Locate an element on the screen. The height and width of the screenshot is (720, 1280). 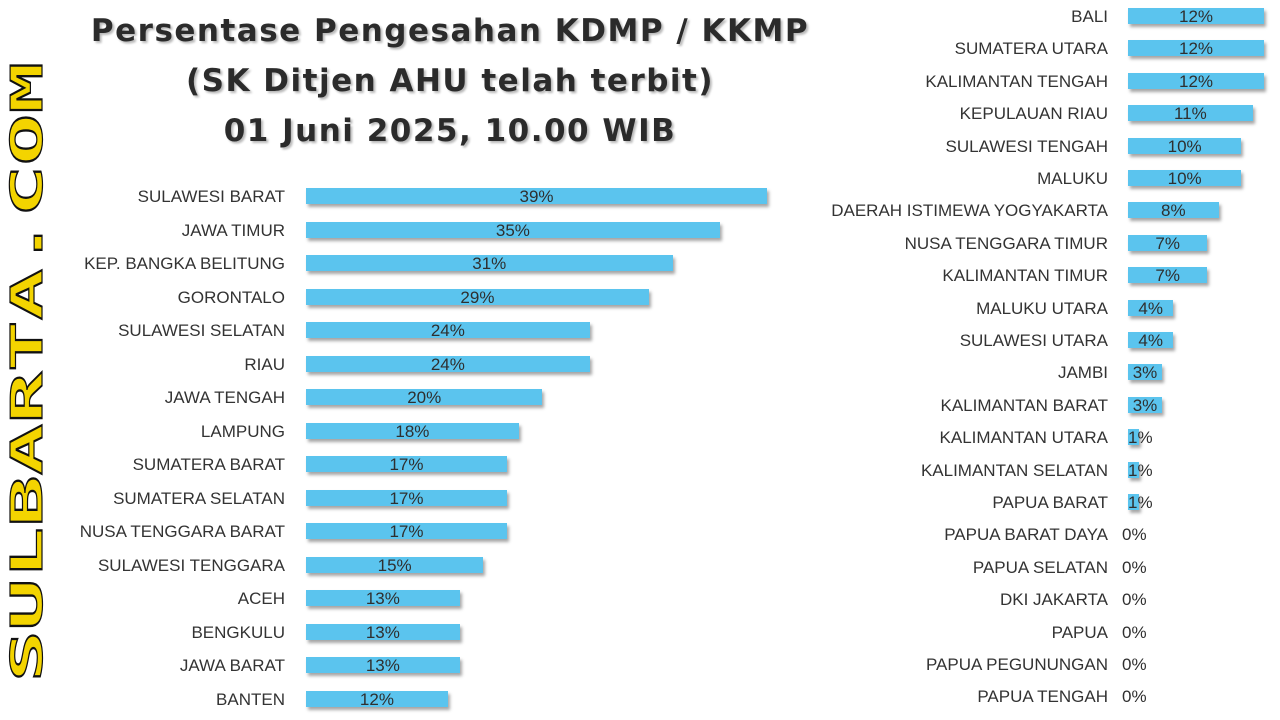
value-label: 29% is located at coordinates (477, 297).